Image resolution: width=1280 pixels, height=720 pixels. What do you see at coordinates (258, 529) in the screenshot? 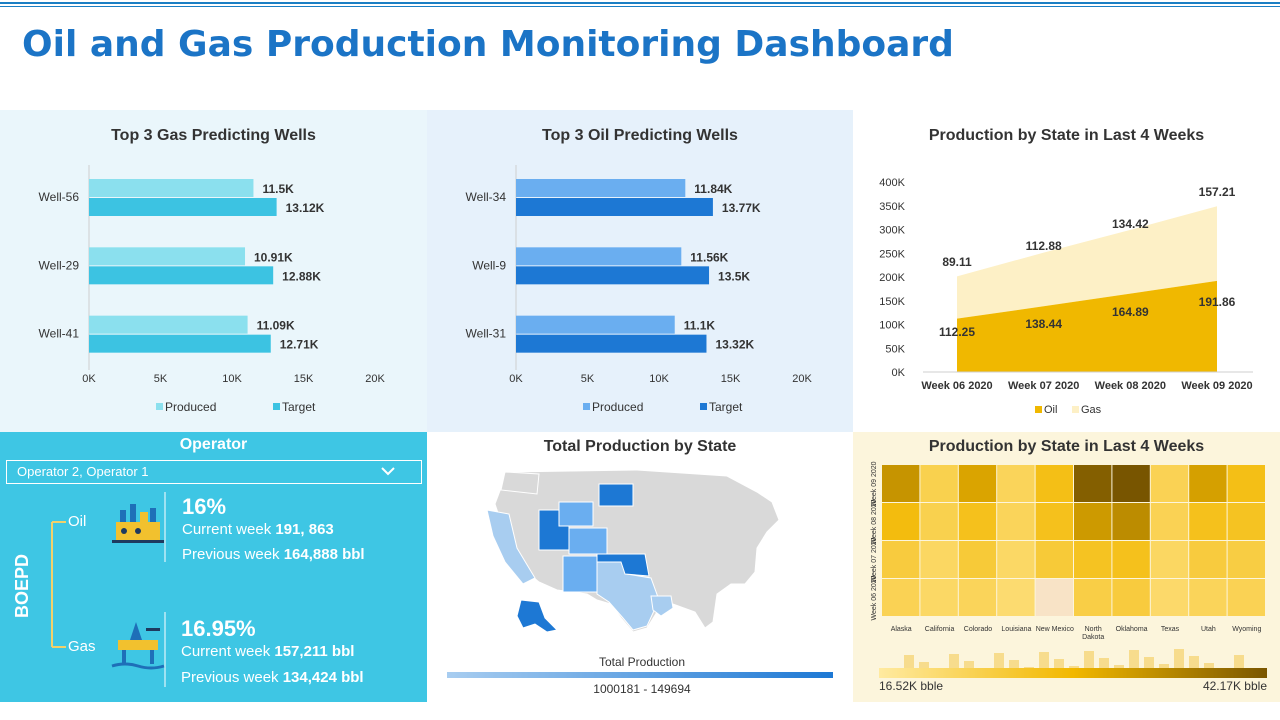
I see `oil-current: Current week 191, 863` at bounding box center [258, 529].